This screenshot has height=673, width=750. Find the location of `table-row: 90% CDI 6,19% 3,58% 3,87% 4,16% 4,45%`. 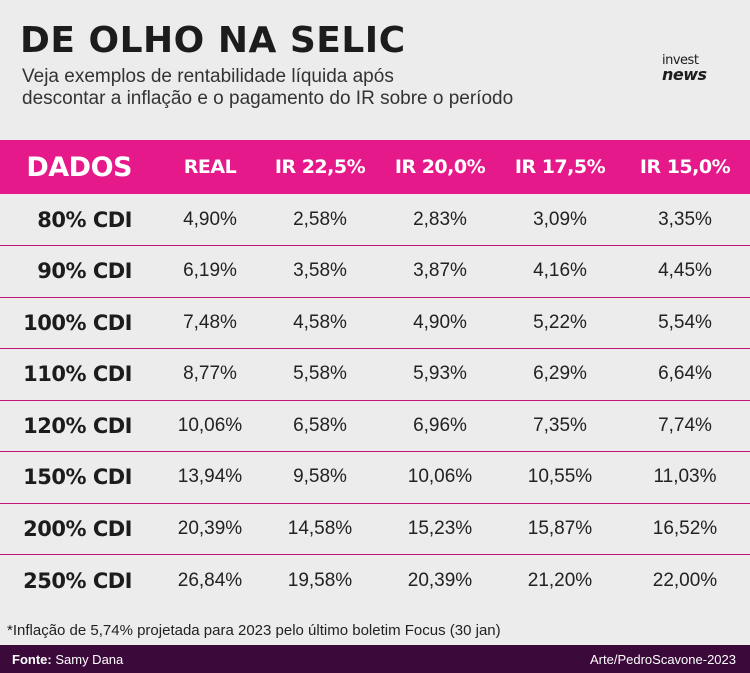

table-row: 90% CDI 6,19% 3,58% 3,87% 4,16% 4,45% is located at coordinates (375, 271).